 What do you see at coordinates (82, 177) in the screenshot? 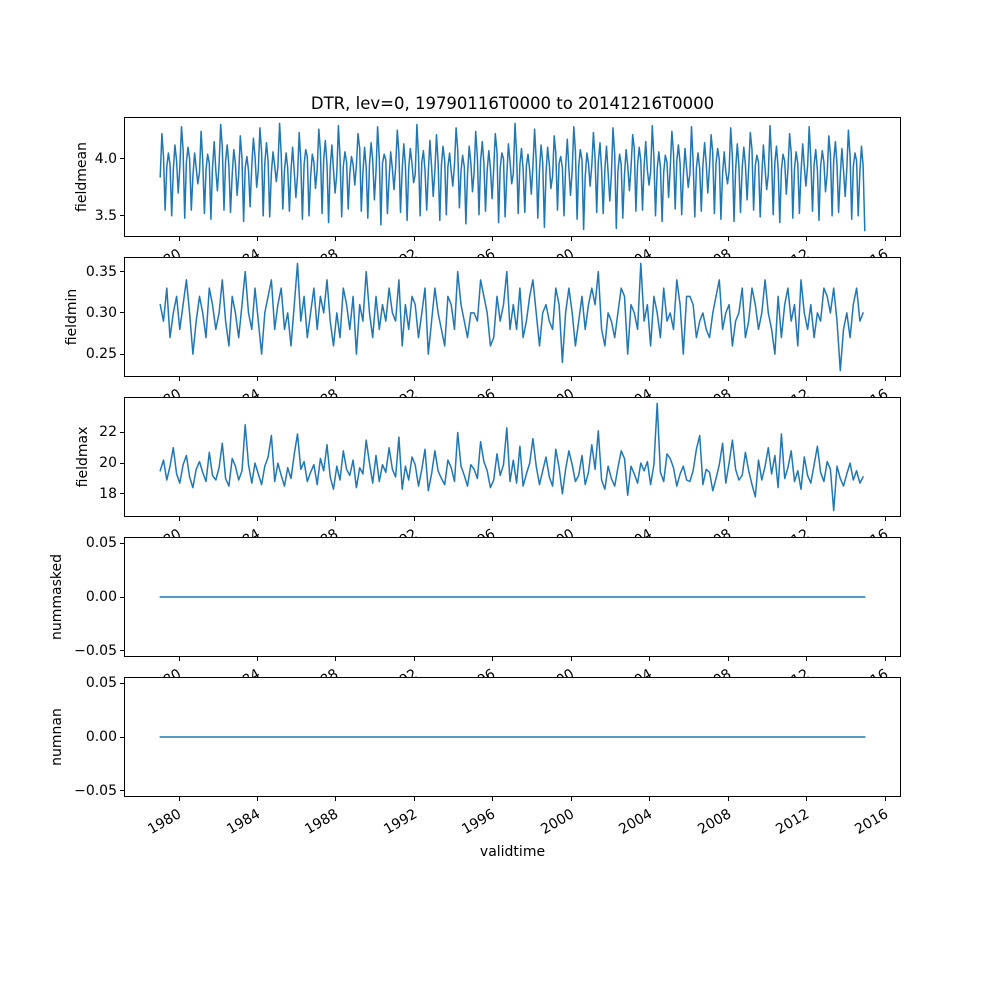
I see `y-axis-label-fieldmean: fieldmean` at bounding box center [82, 177].